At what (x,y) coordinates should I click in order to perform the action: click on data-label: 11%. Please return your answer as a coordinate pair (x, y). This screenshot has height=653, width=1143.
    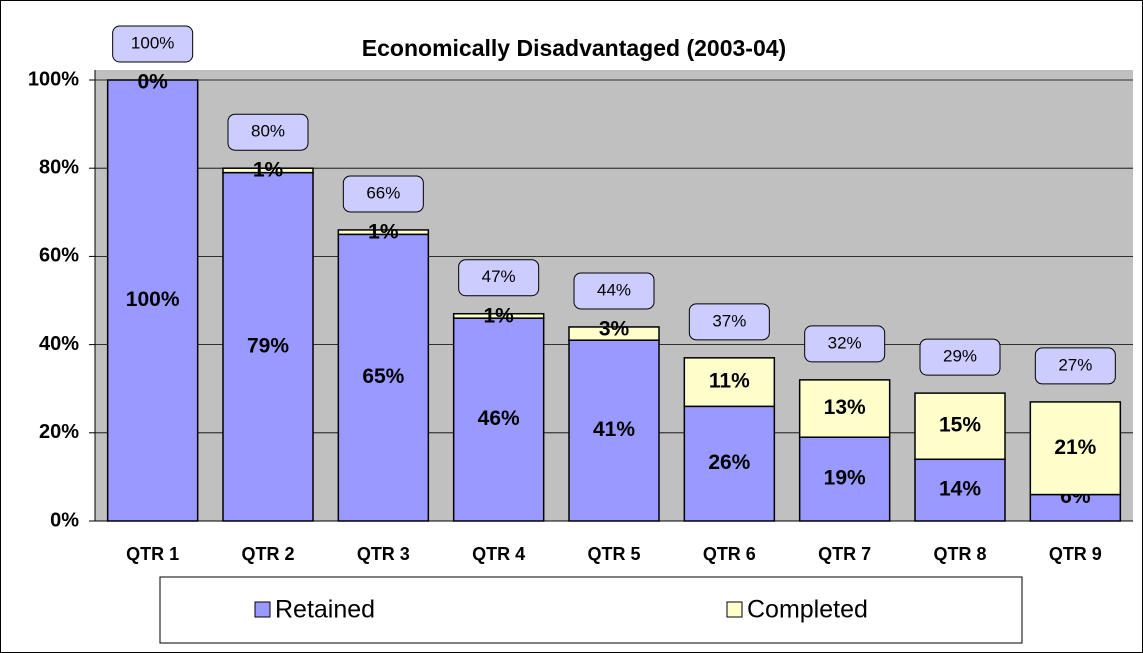
    Looking at the image, I should click on (729, 381).